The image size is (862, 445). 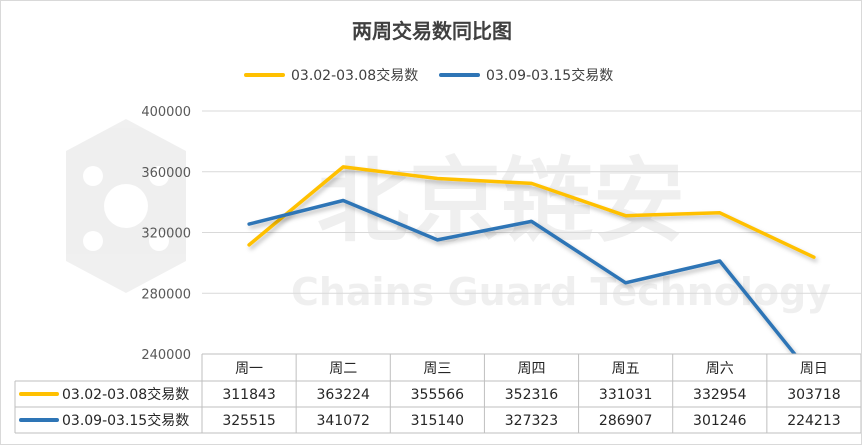 I want to click on category-label: 周六, so click(x=720, y=369).